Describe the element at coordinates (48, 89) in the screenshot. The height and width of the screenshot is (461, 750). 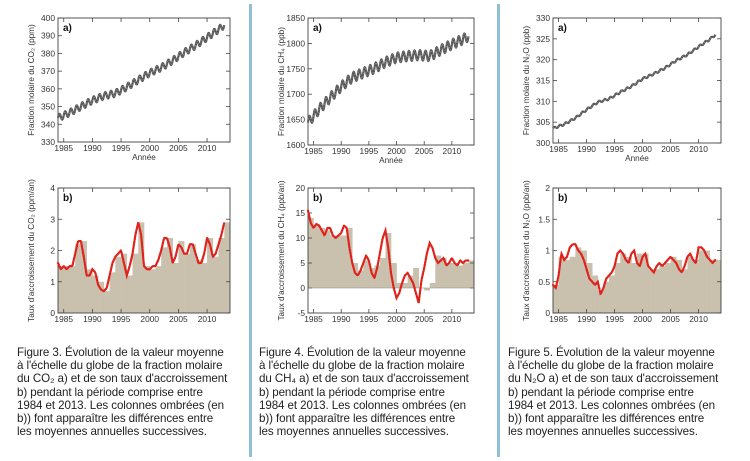
I see `y-tick-label: 360` at that location.